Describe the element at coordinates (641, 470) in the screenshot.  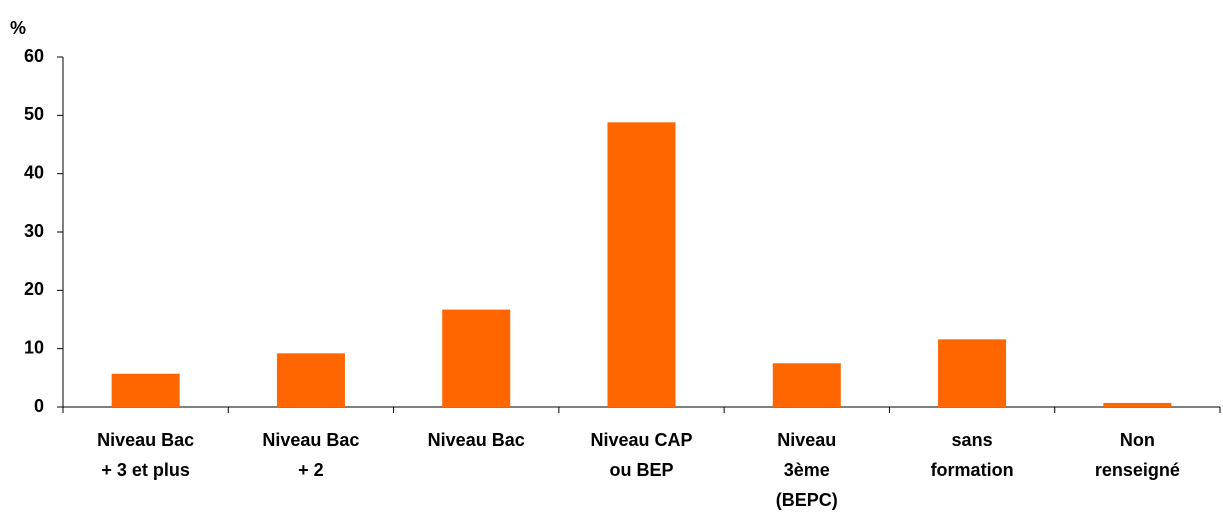
I see `x-tick-label: ou BEP` at that location.